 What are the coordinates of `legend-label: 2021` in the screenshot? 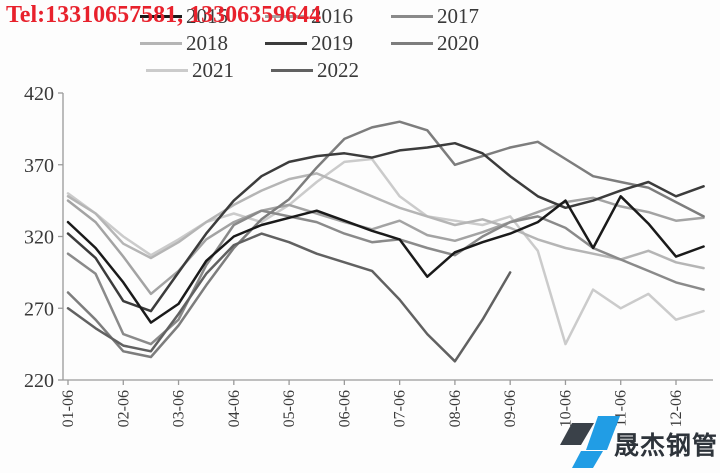 It's located at (213, 70).